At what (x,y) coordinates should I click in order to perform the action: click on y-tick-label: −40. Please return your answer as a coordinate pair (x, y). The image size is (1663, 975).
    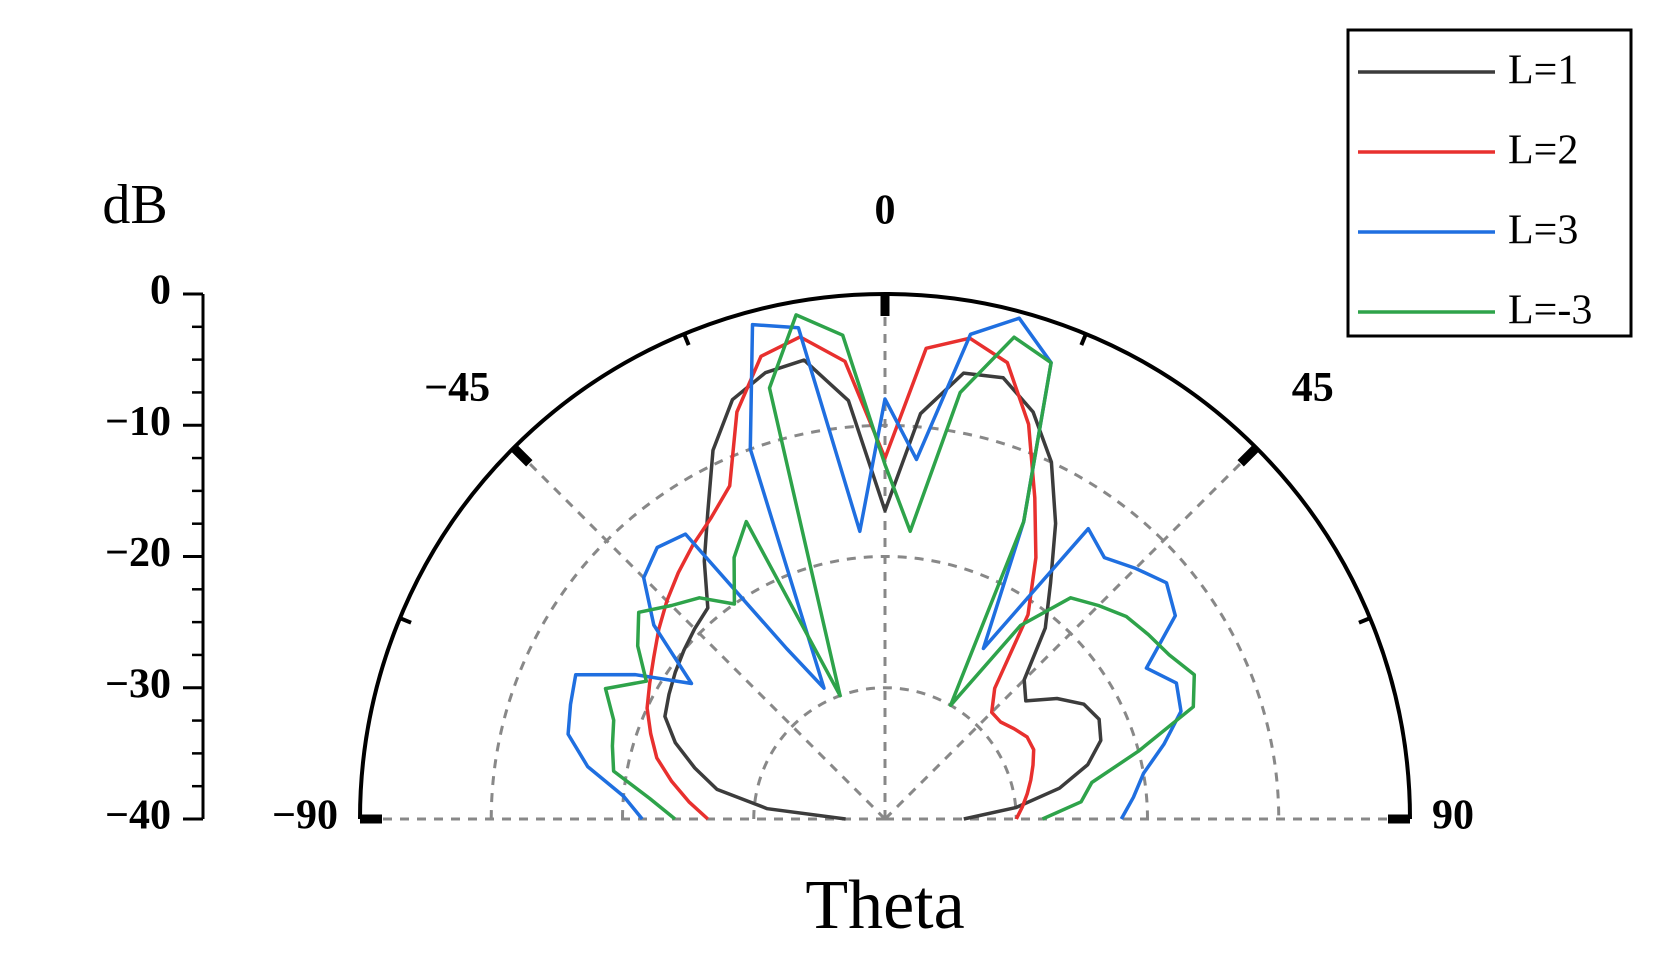
    Looking at the image, I should click on (138, 816).